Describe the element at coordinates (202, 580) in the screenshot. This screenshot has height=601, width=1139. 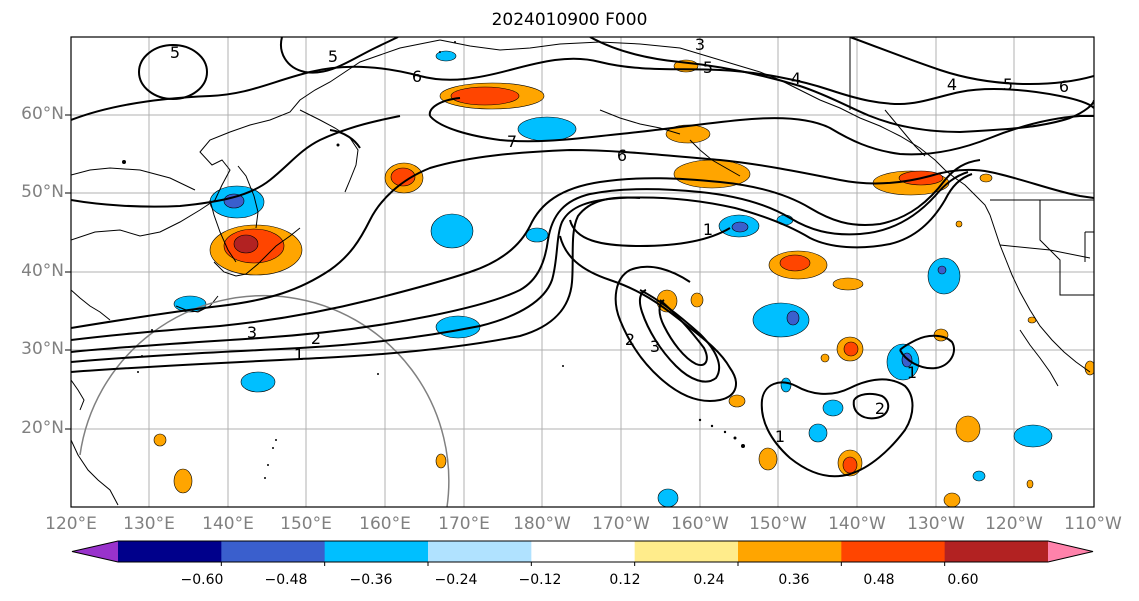
I see `colorbar-tick-label: −0.60` at that location.